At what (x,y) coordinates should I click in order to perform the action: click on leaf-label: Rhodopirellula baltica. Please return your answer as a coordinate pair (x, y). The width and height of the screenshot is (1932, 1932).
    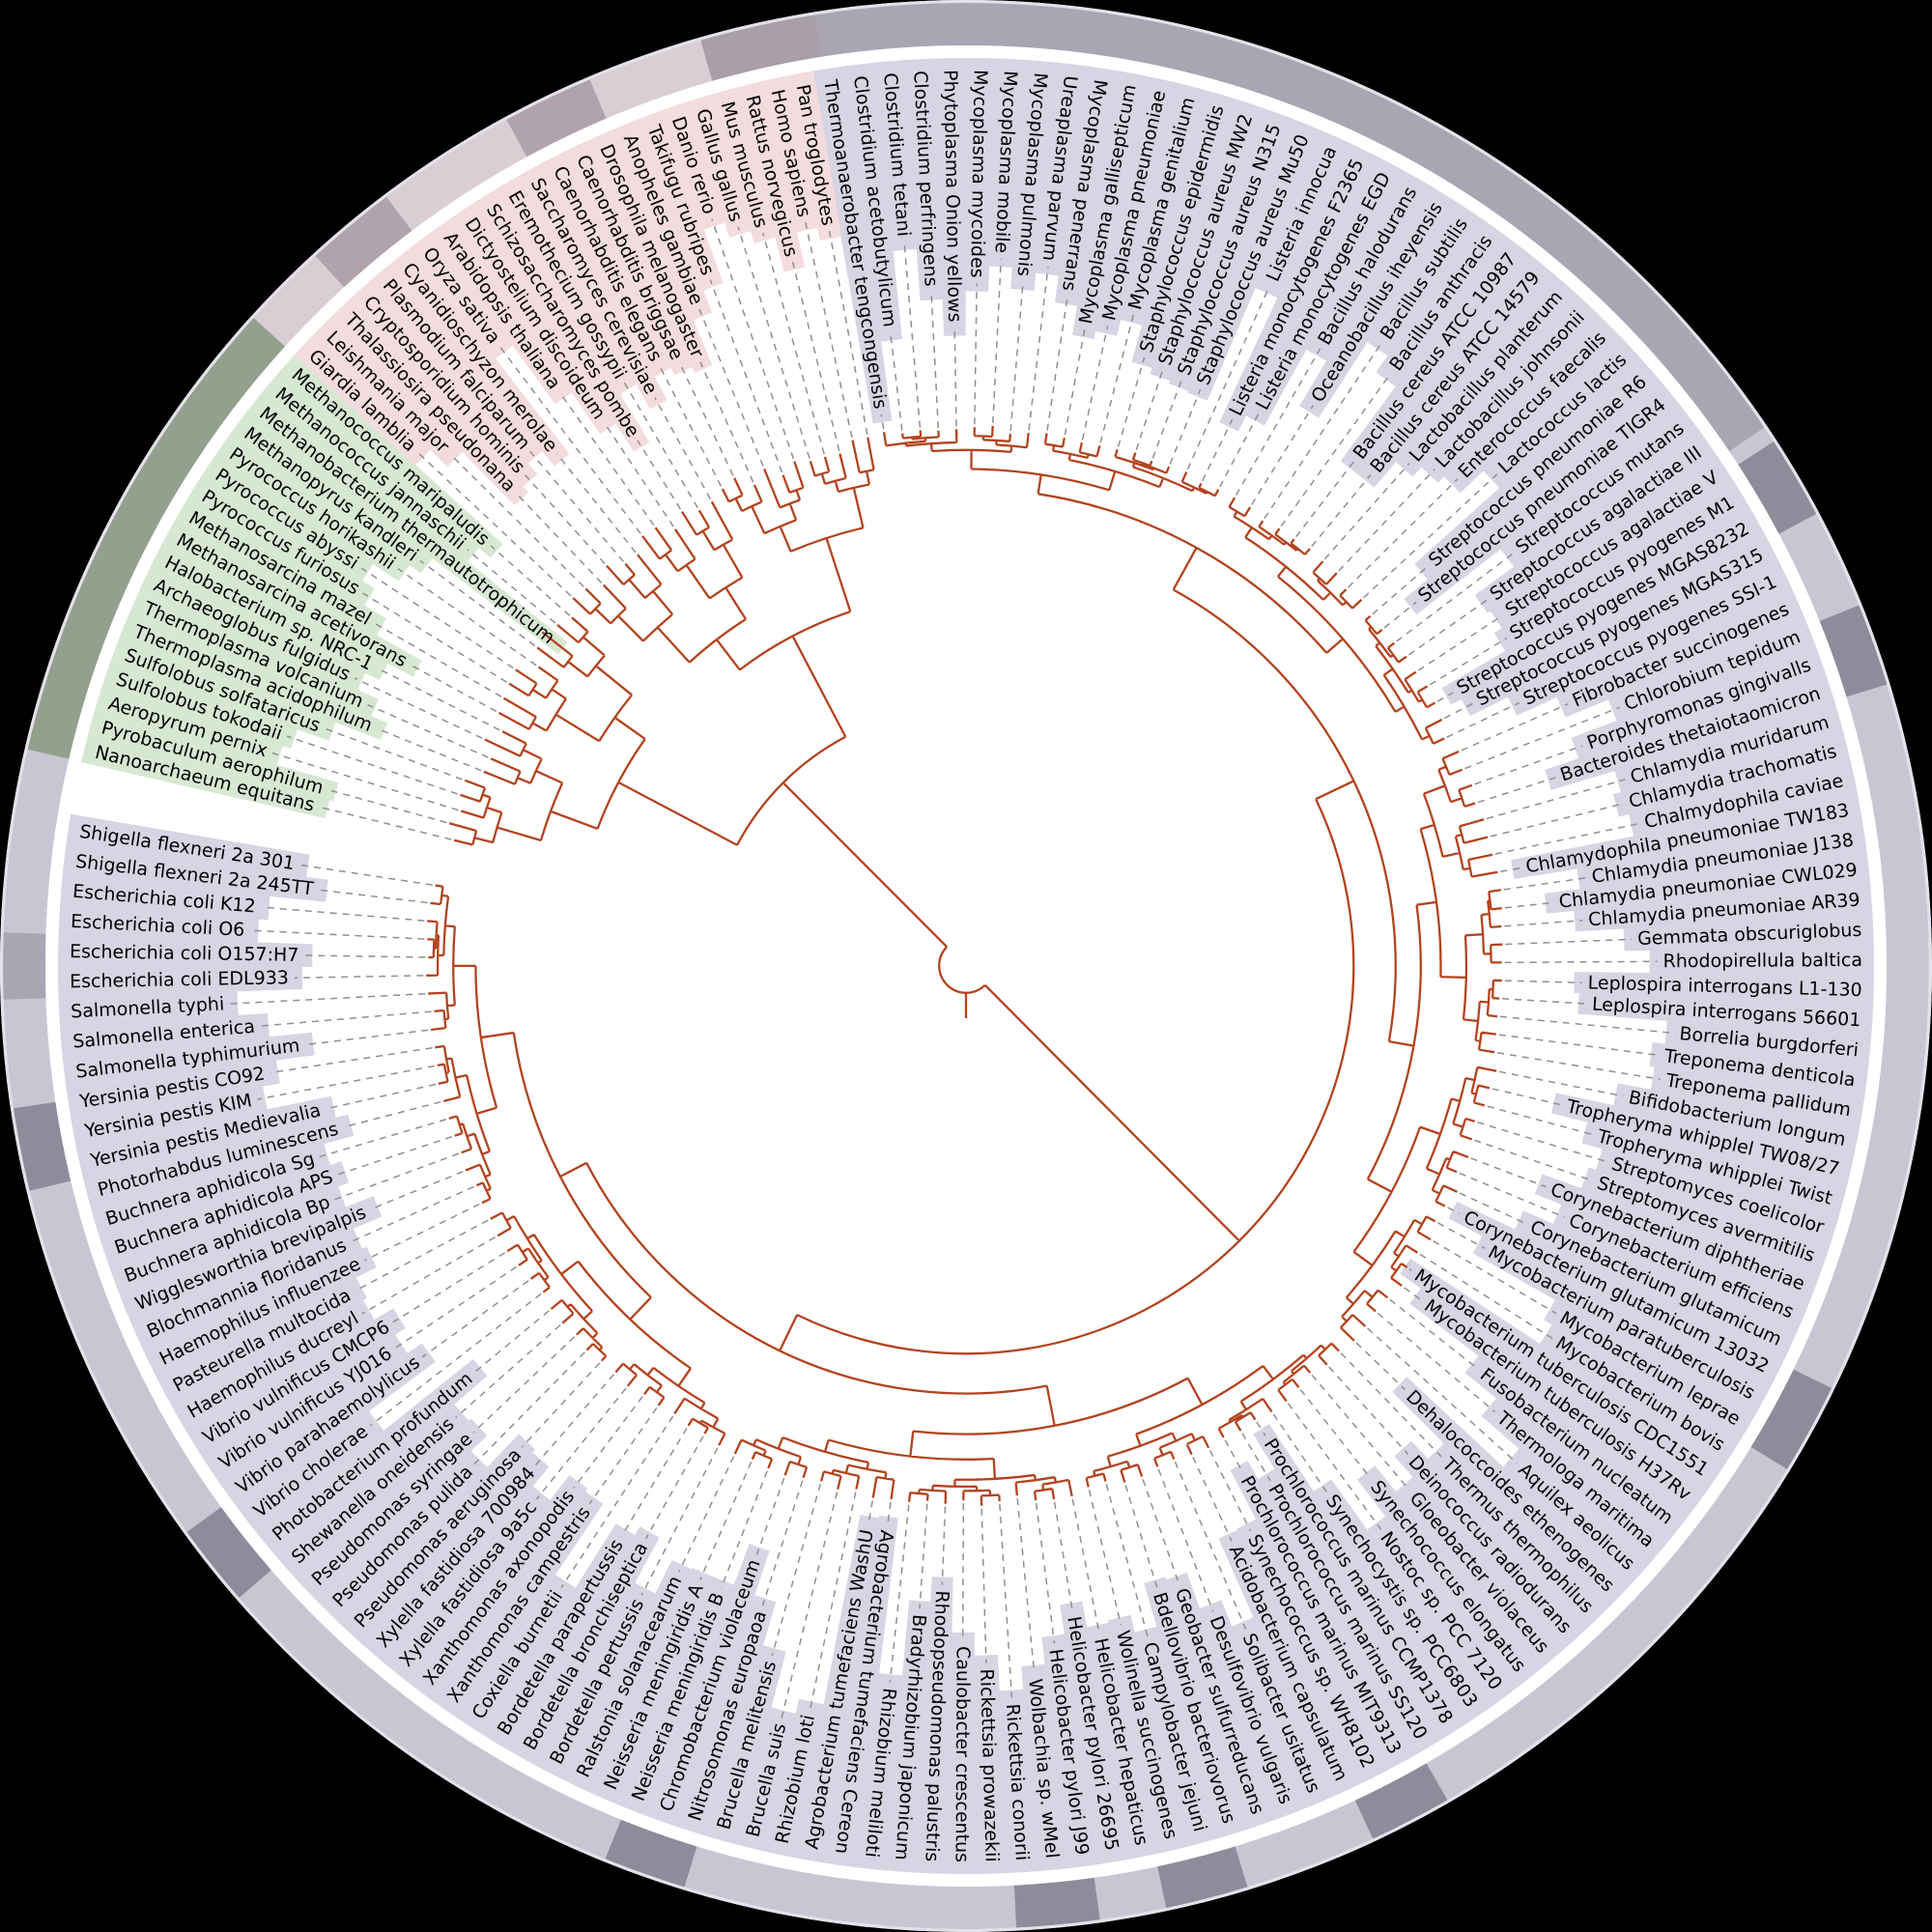
    Looking at the image, I should click on (1762, 961).